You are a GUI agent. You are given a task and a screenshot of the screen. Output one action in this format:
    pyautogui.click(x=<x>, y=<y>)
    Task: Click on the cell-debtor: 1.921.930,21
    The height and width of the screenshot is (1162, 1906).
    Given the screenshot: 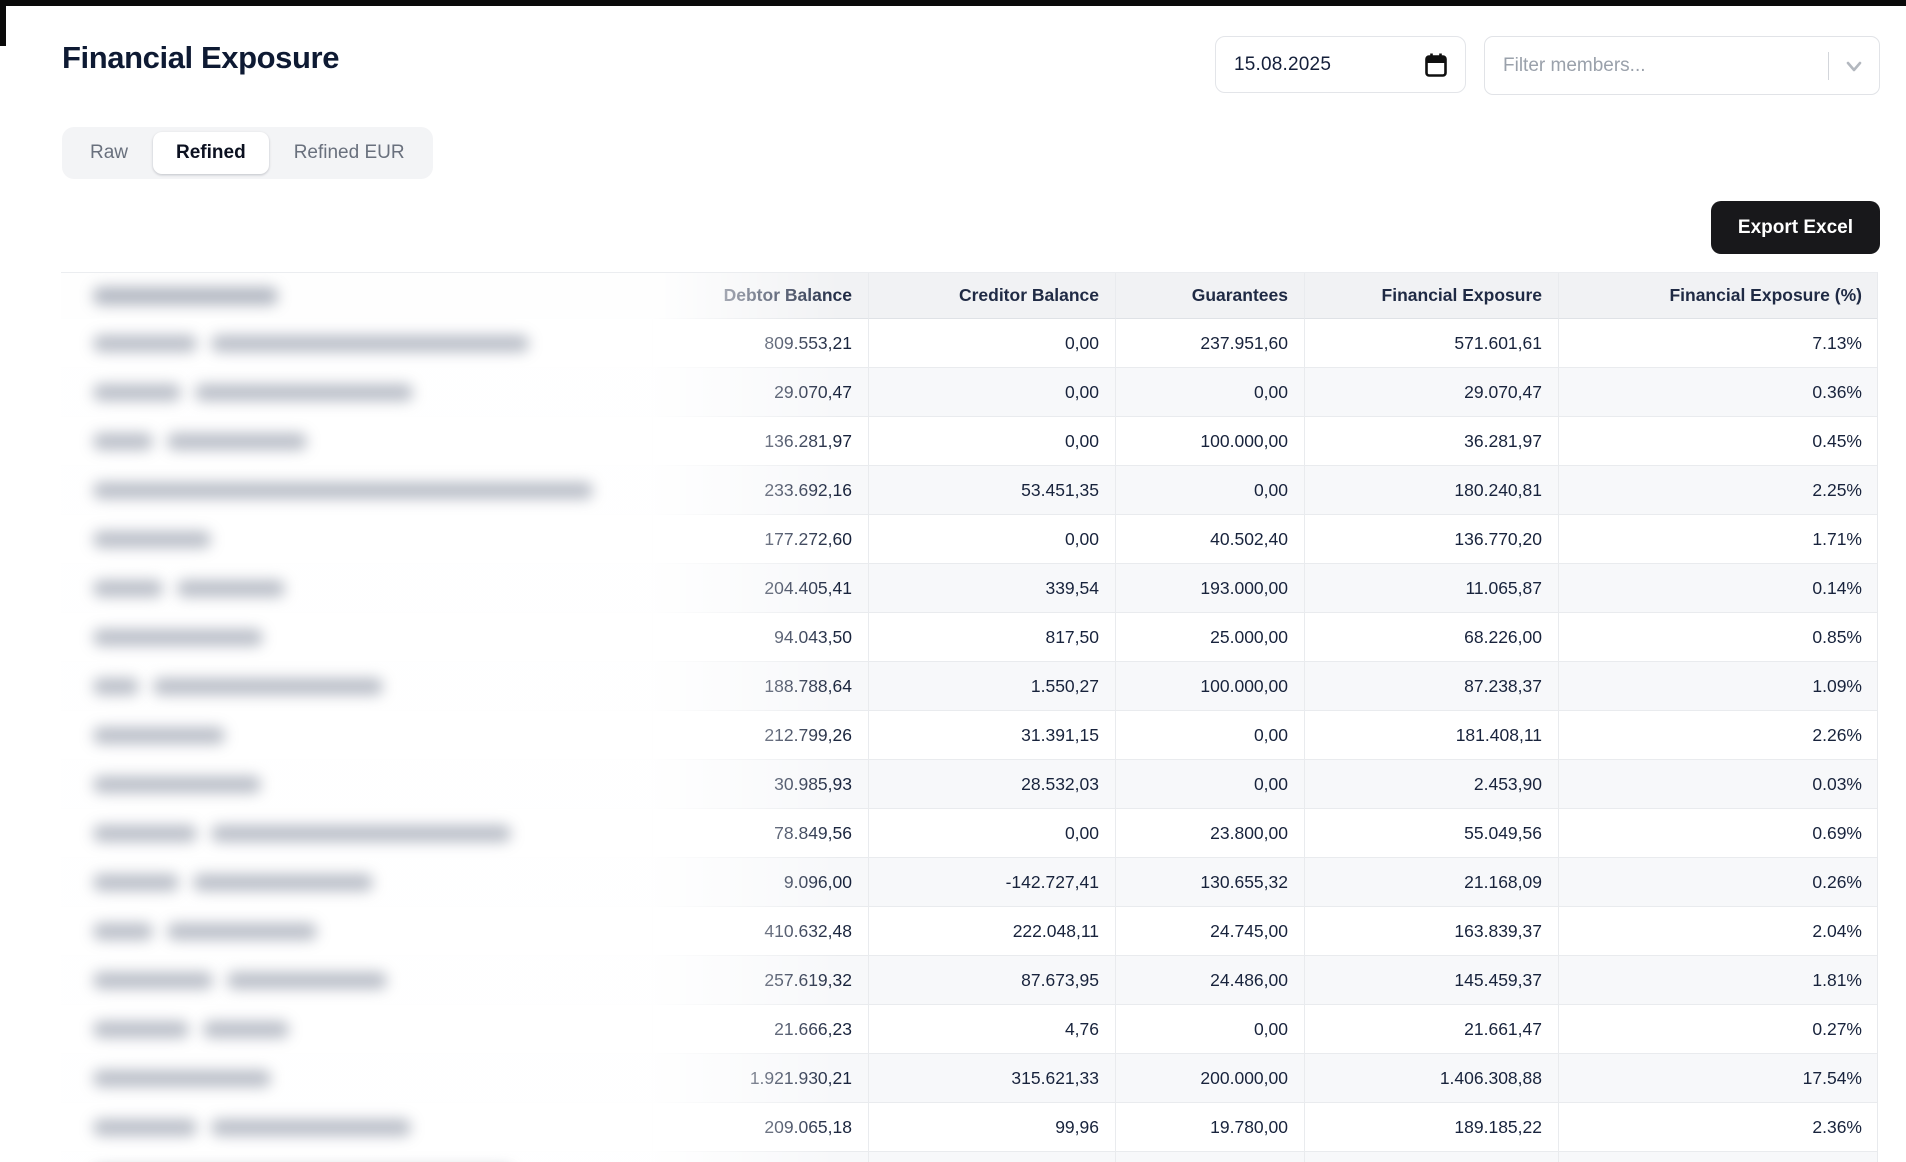 What is the action you would take?
    pyautogui.click(x=760, y=1078)
    